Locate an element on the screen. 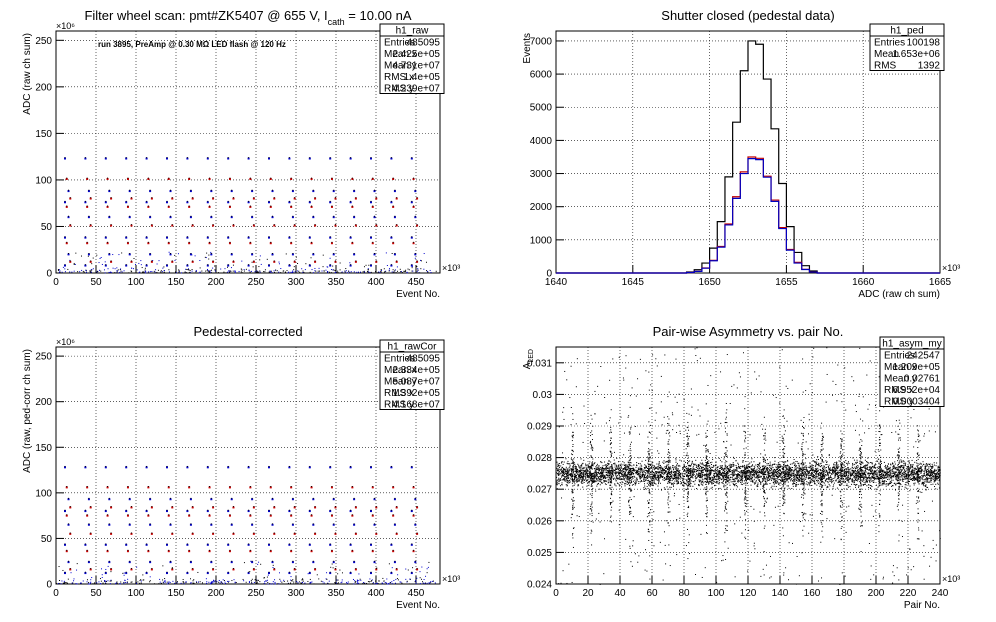 This screenshot has height=622, width=996. y-tick-label: 0 is located at coordinates (549, 274).